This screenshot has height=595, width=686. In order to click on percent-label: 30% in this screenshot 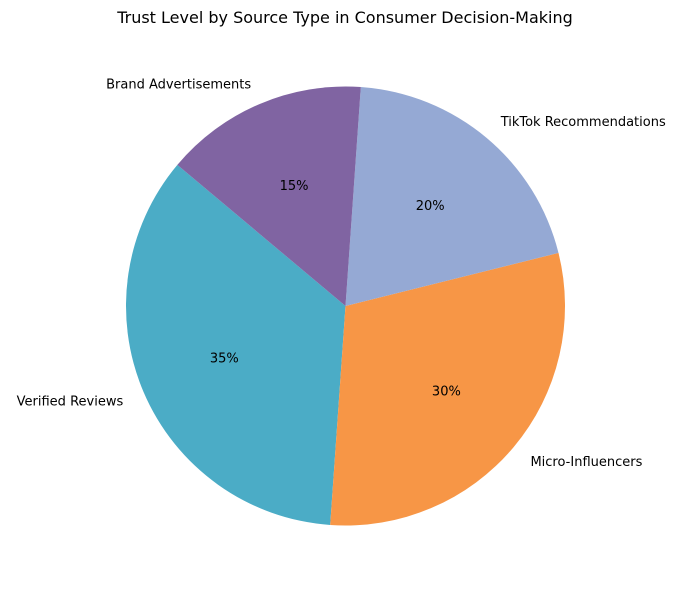, I will do `click(446, 392)`.